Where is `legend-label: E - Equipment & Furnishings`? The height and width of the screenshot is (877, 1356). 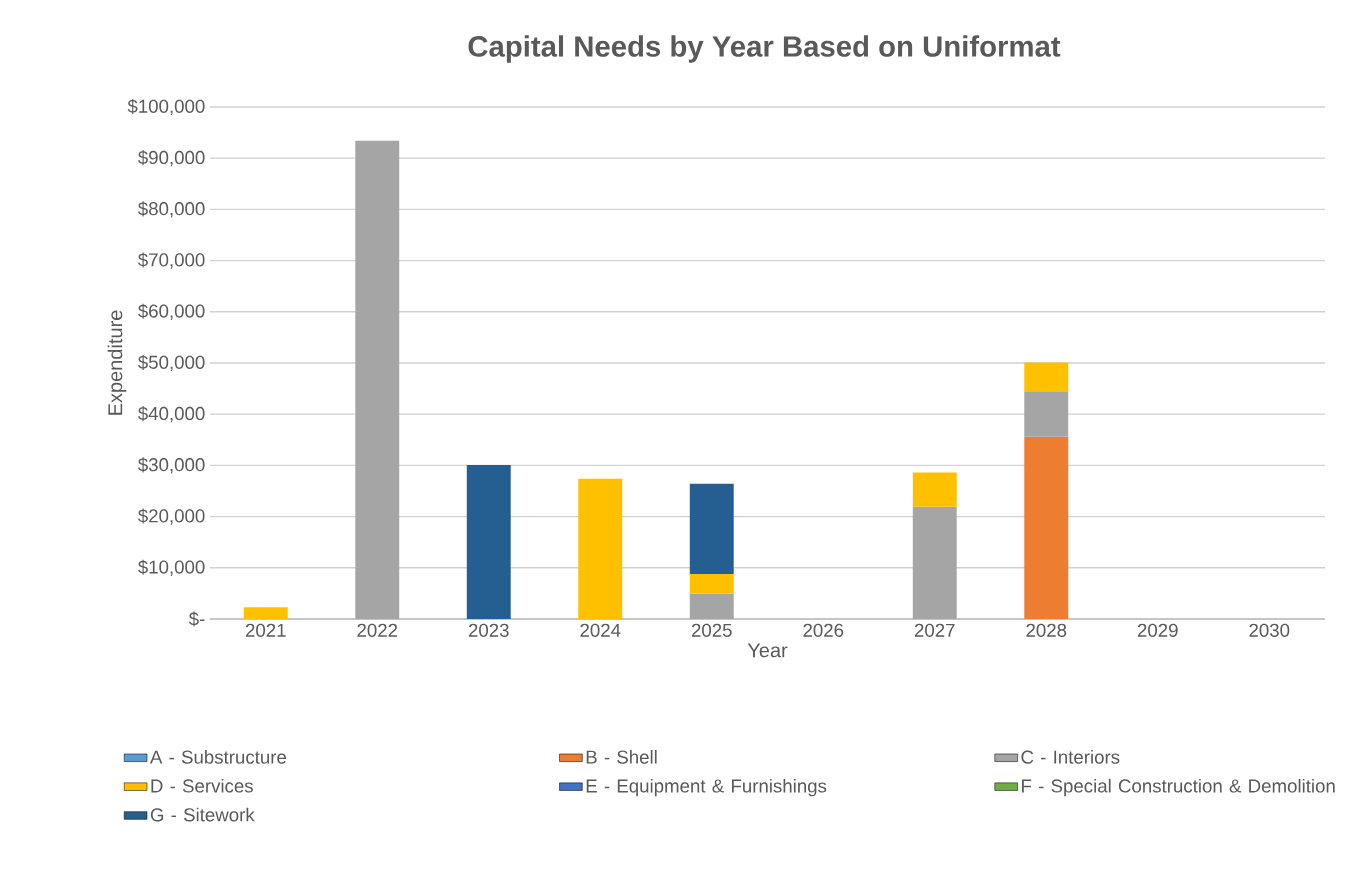 legend-label: E - Equipment & Furnishings is located at coordinates (706, 787).